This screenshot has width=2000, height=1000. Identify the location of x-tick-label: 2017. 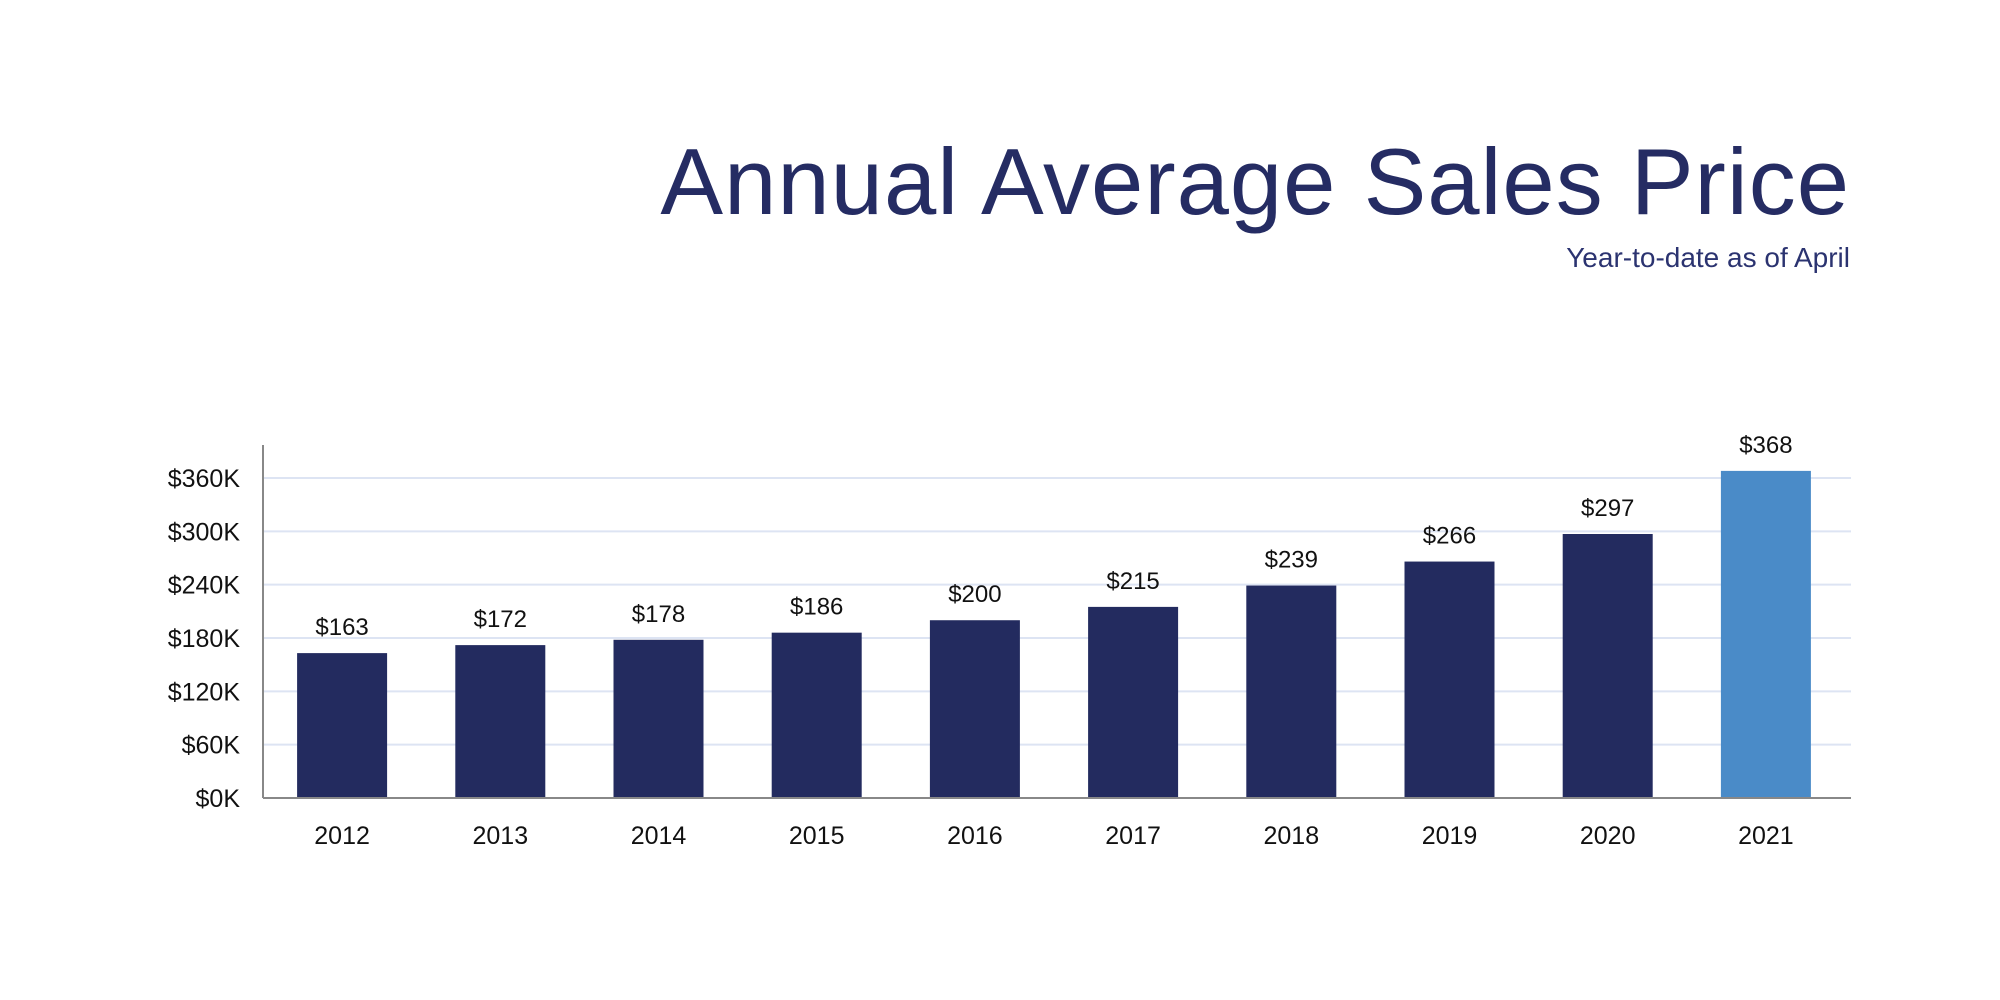
(1133, 836).